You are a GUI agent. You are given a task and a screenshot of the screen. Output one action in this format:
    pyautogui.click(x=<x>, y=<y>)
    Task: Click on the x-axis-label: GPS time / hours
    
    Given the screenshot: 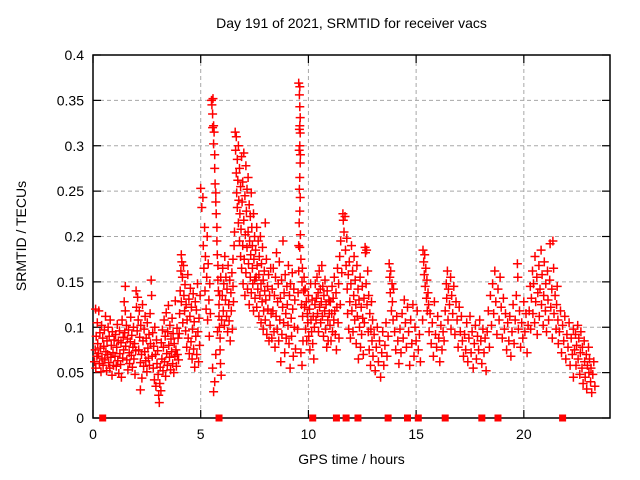 What is the action you would take?
    pyautogui.click(x=351, y=459)
    